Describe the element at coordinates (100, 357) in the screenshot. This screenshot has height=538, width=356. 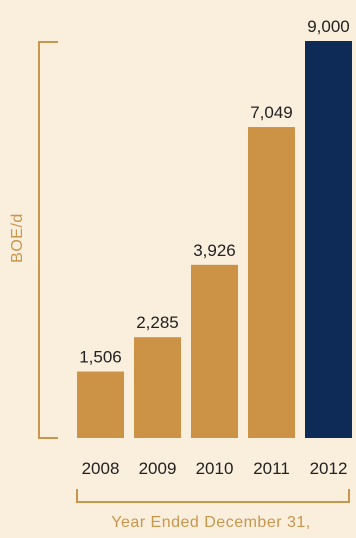
I see `value-label-2008: 1,506` at that location.